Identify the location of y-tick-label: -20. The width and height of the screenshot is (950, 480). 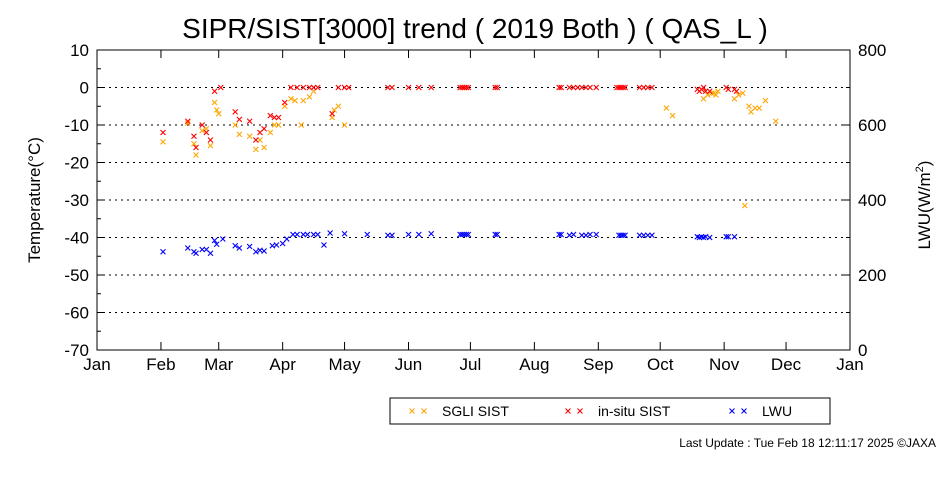
(76, 163).